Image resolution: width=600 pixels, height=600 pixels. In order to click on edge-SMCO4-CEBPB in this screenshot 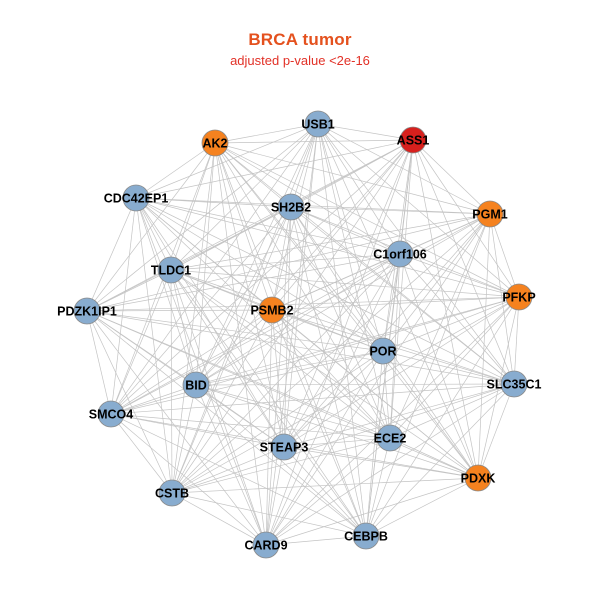, I will do `click(238, 475)`.